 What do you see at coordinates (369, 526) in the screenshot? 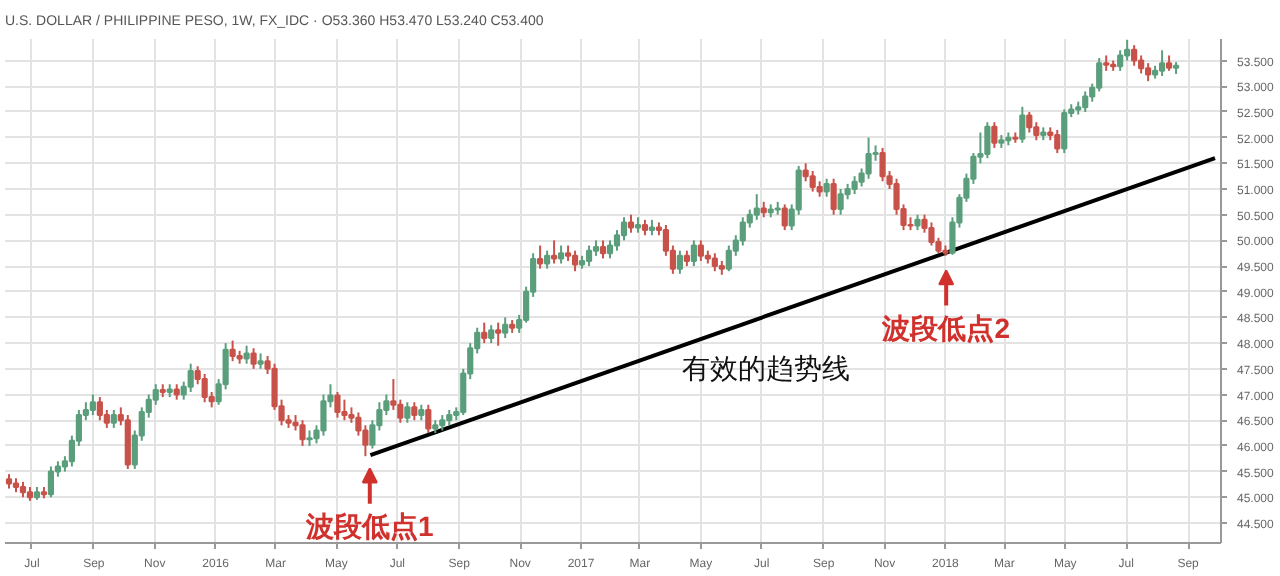
I see `annotation: 波段低点1` at bounding box center [369, 526].